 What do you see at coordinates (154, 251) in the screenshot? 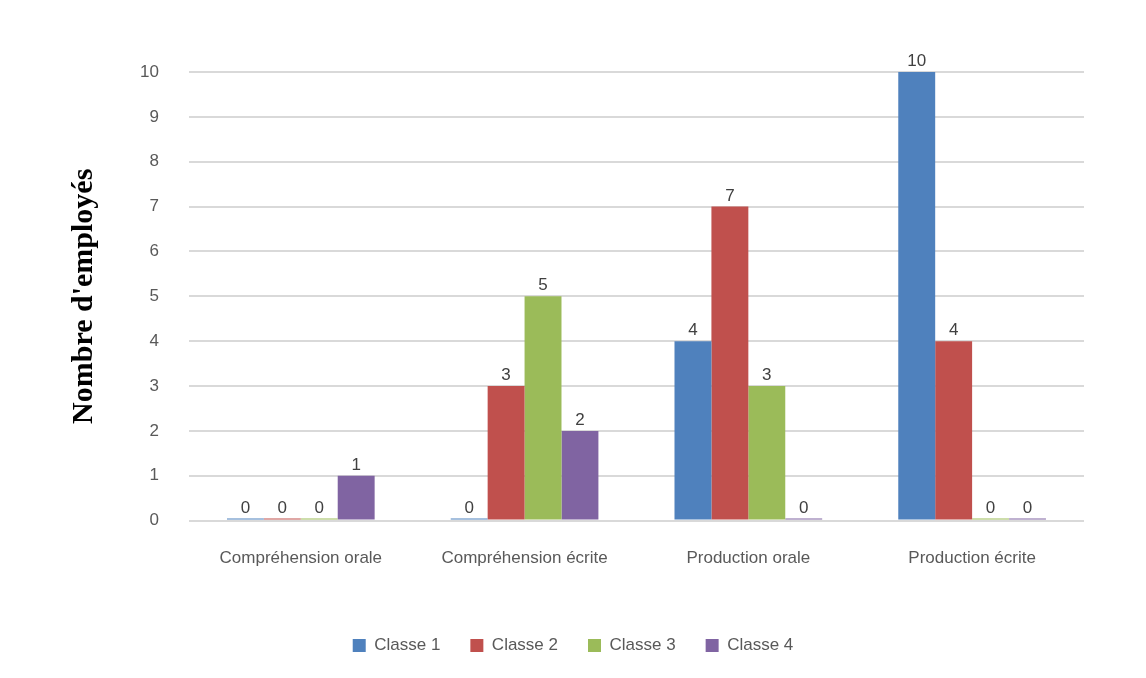
I see `y-tick-label: 6` at bounding box center [154, 251].